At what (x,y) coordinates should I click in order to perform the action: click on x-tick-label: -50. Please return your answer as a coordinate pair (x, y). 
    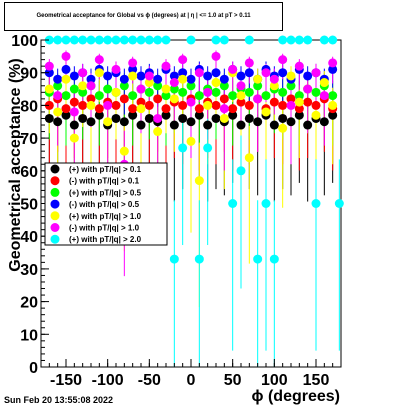
    Looking at the image, I should click on (149, 380).